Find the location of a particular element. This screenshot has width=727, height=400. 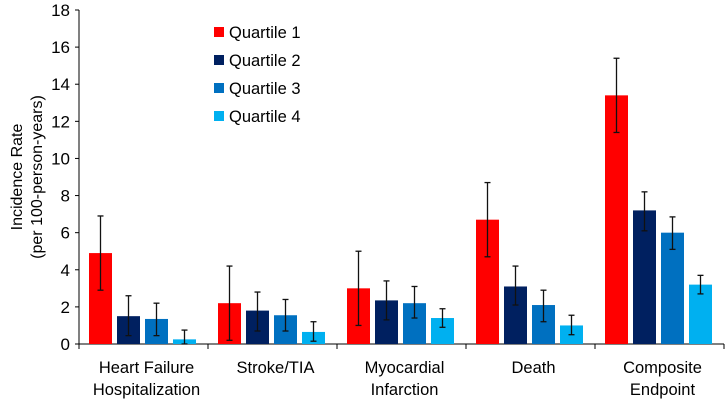

legend-label: Quartile 1 is located at coordinates (265, 33).